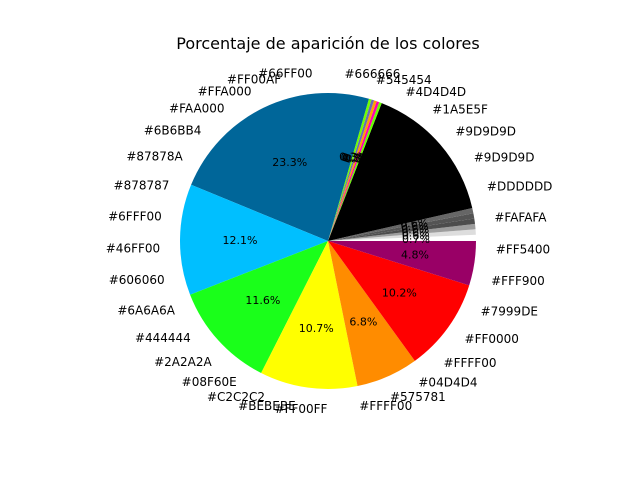  I want to click on slice-color-label: #666666, so click(373, 74).